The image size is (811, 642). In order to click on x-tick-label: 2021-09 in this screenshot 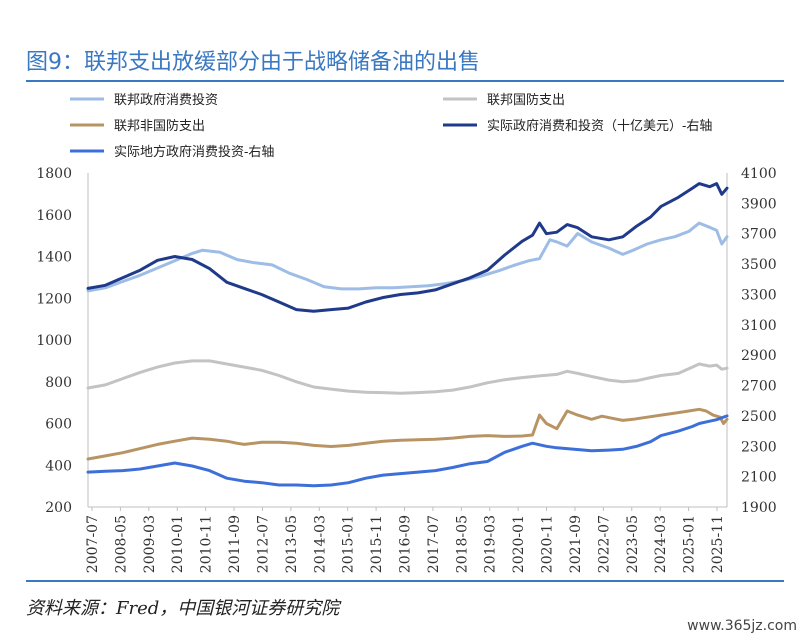, I will do `click(576, 544)`.